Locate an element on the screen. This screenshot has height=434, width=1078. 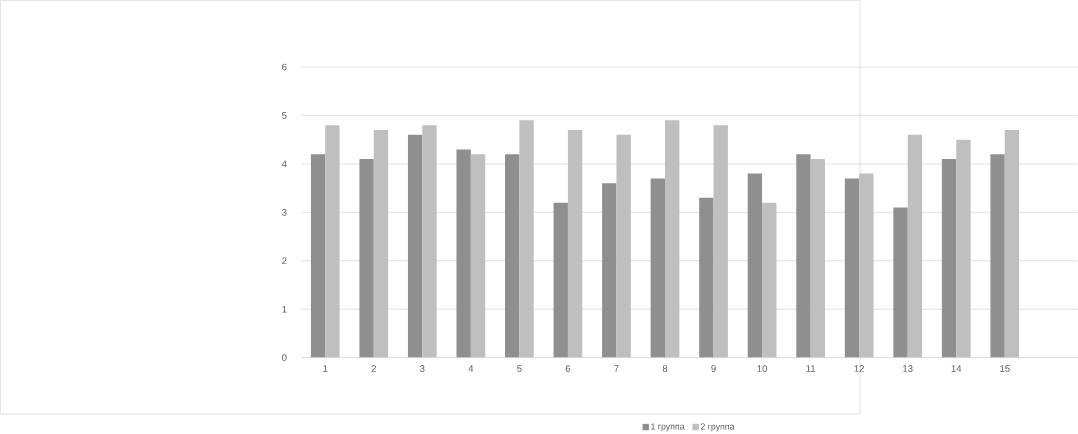
y-tick-label: 5 is located at coordinates (284, 115).